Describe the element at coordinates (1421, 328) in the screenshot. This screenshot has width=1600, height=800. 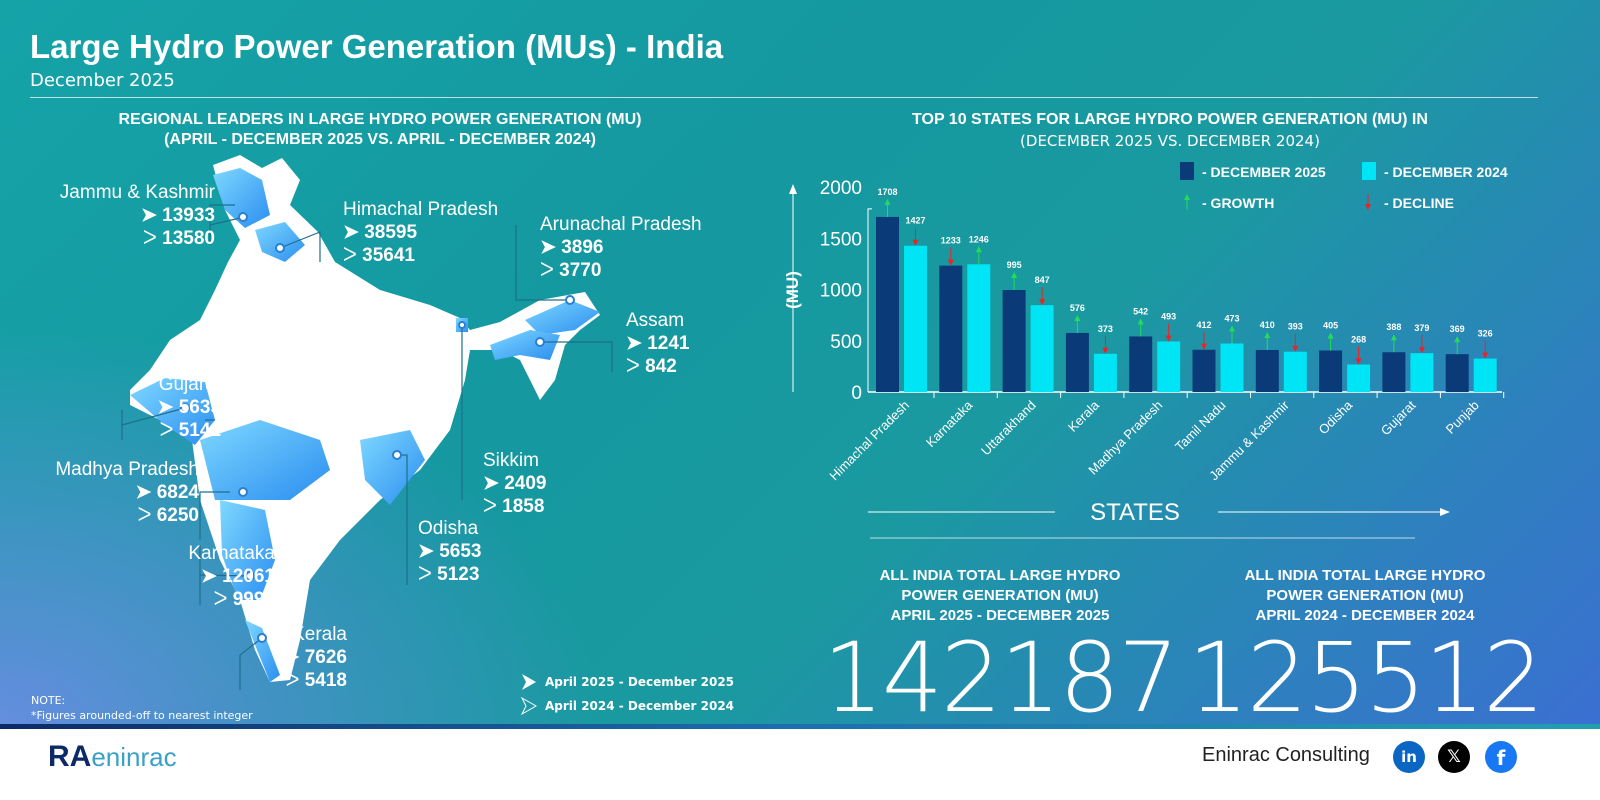
I see `data-label: 379` at that location.